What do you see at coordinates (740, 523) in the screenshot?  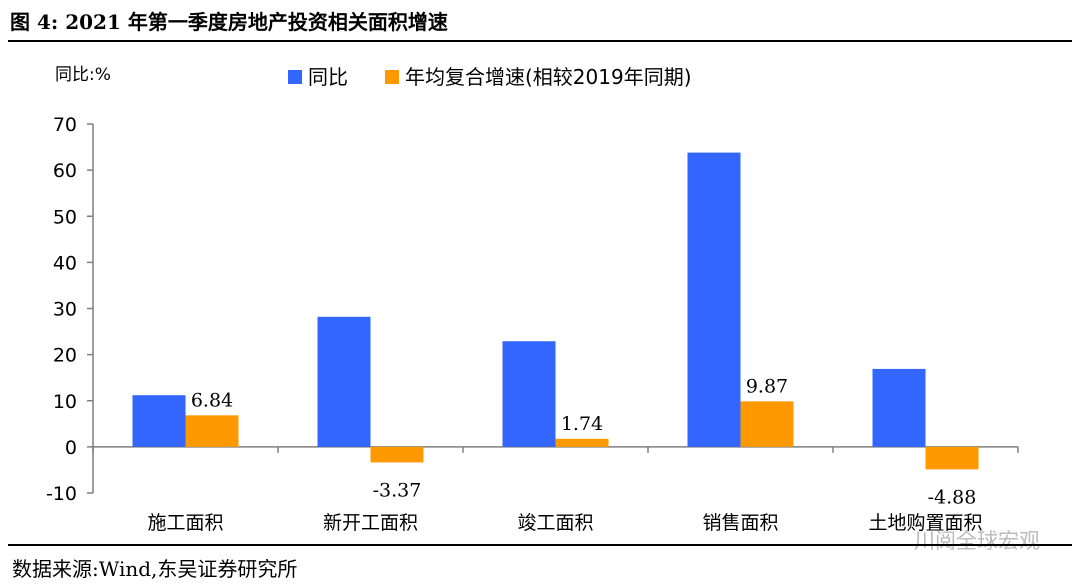 I see `x-category-label: 销售面积` at bounding box center [740, 523].